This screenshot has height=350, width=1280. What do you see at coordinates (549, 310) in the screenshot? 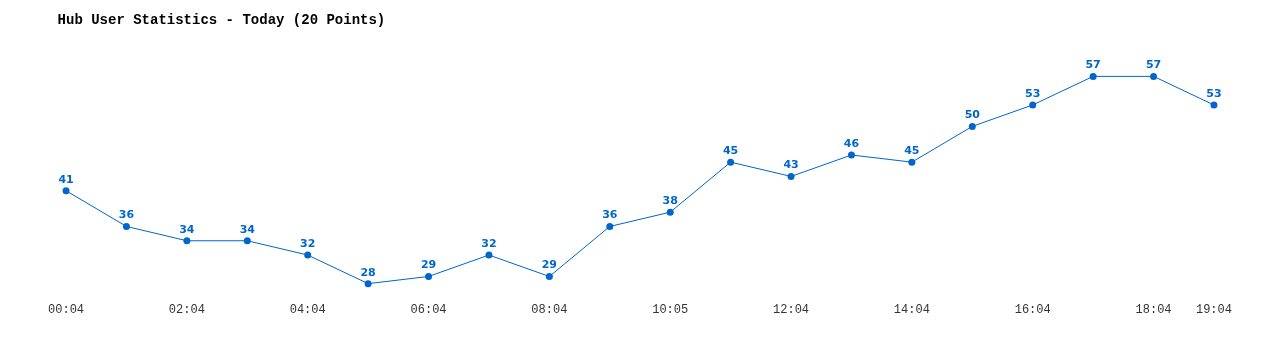
I see `x-tick-label: 08:04` at bounding box center [549, 310].